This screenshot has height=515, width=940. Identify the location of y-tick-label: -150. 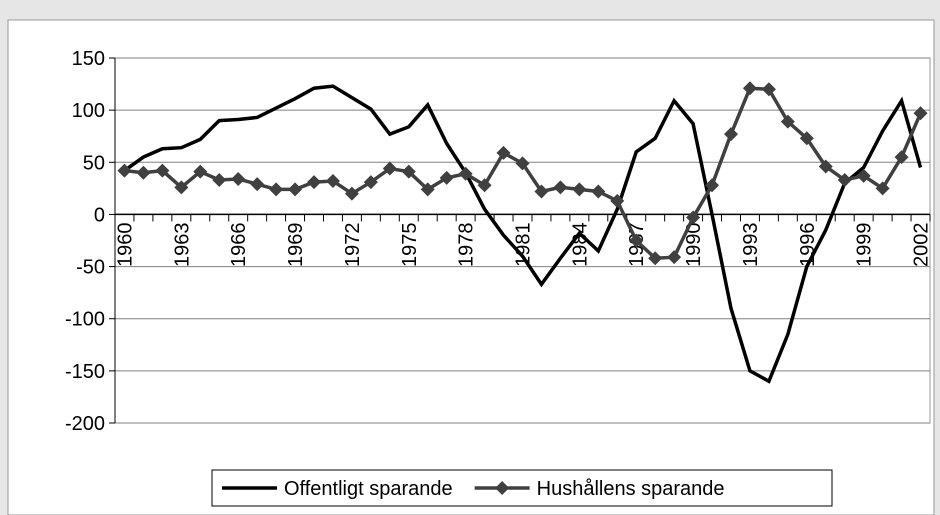
(85, 372).